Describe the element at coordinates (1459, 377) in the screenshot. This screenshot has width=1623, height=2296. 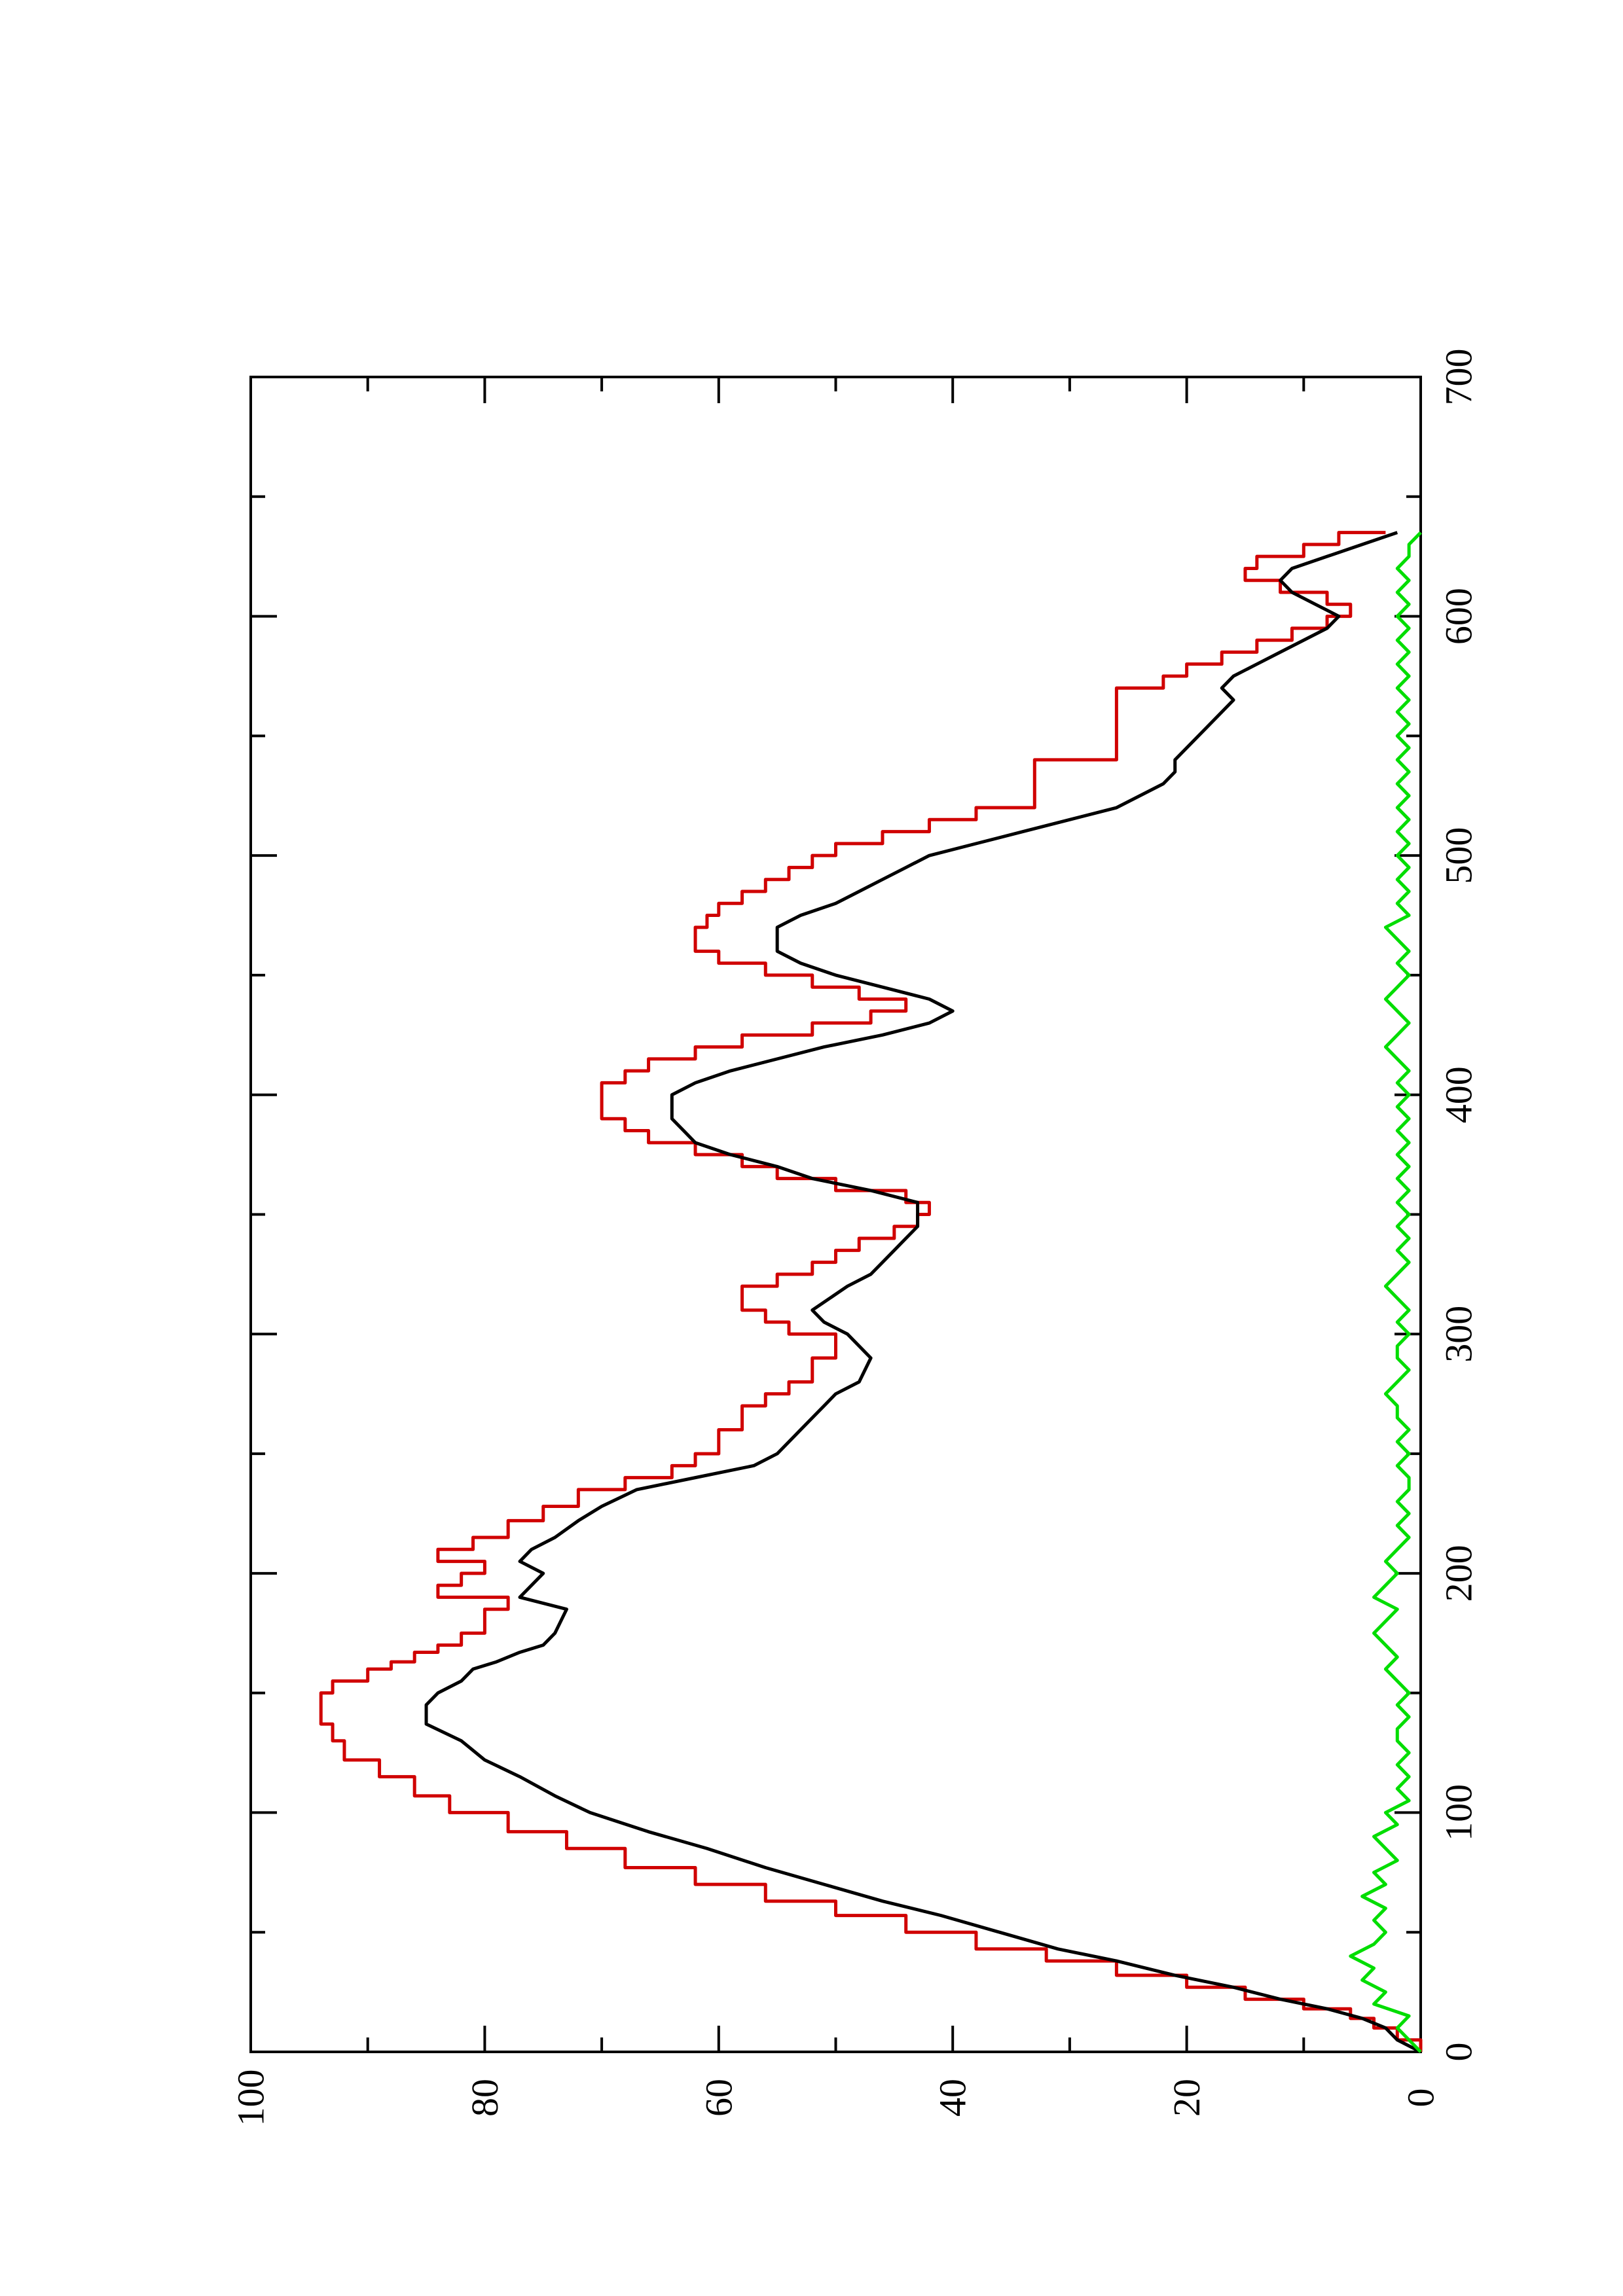
I see `x-tick-label: 700` at that location.